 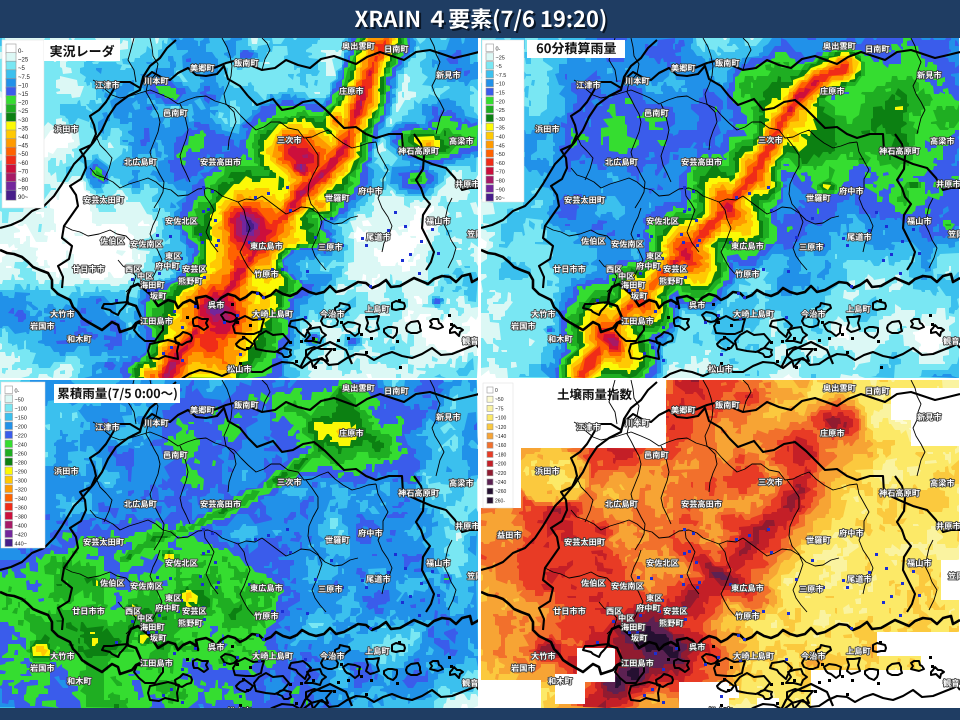 What do you see at coordinates (21, 419) in the screenshot?
I see `svg-text: ~150` at bounding box center [21, 419].